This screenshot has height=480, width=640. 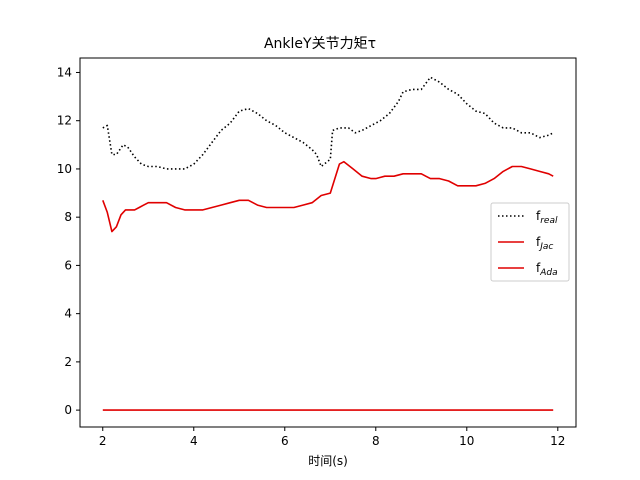 I want to click on y-tick-label: 12, so click(x=64, y=121).